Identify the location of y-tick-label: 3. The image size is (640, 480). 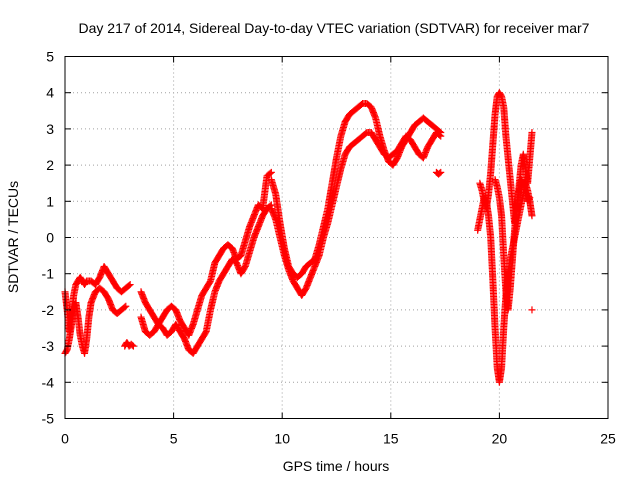
(50, 129).